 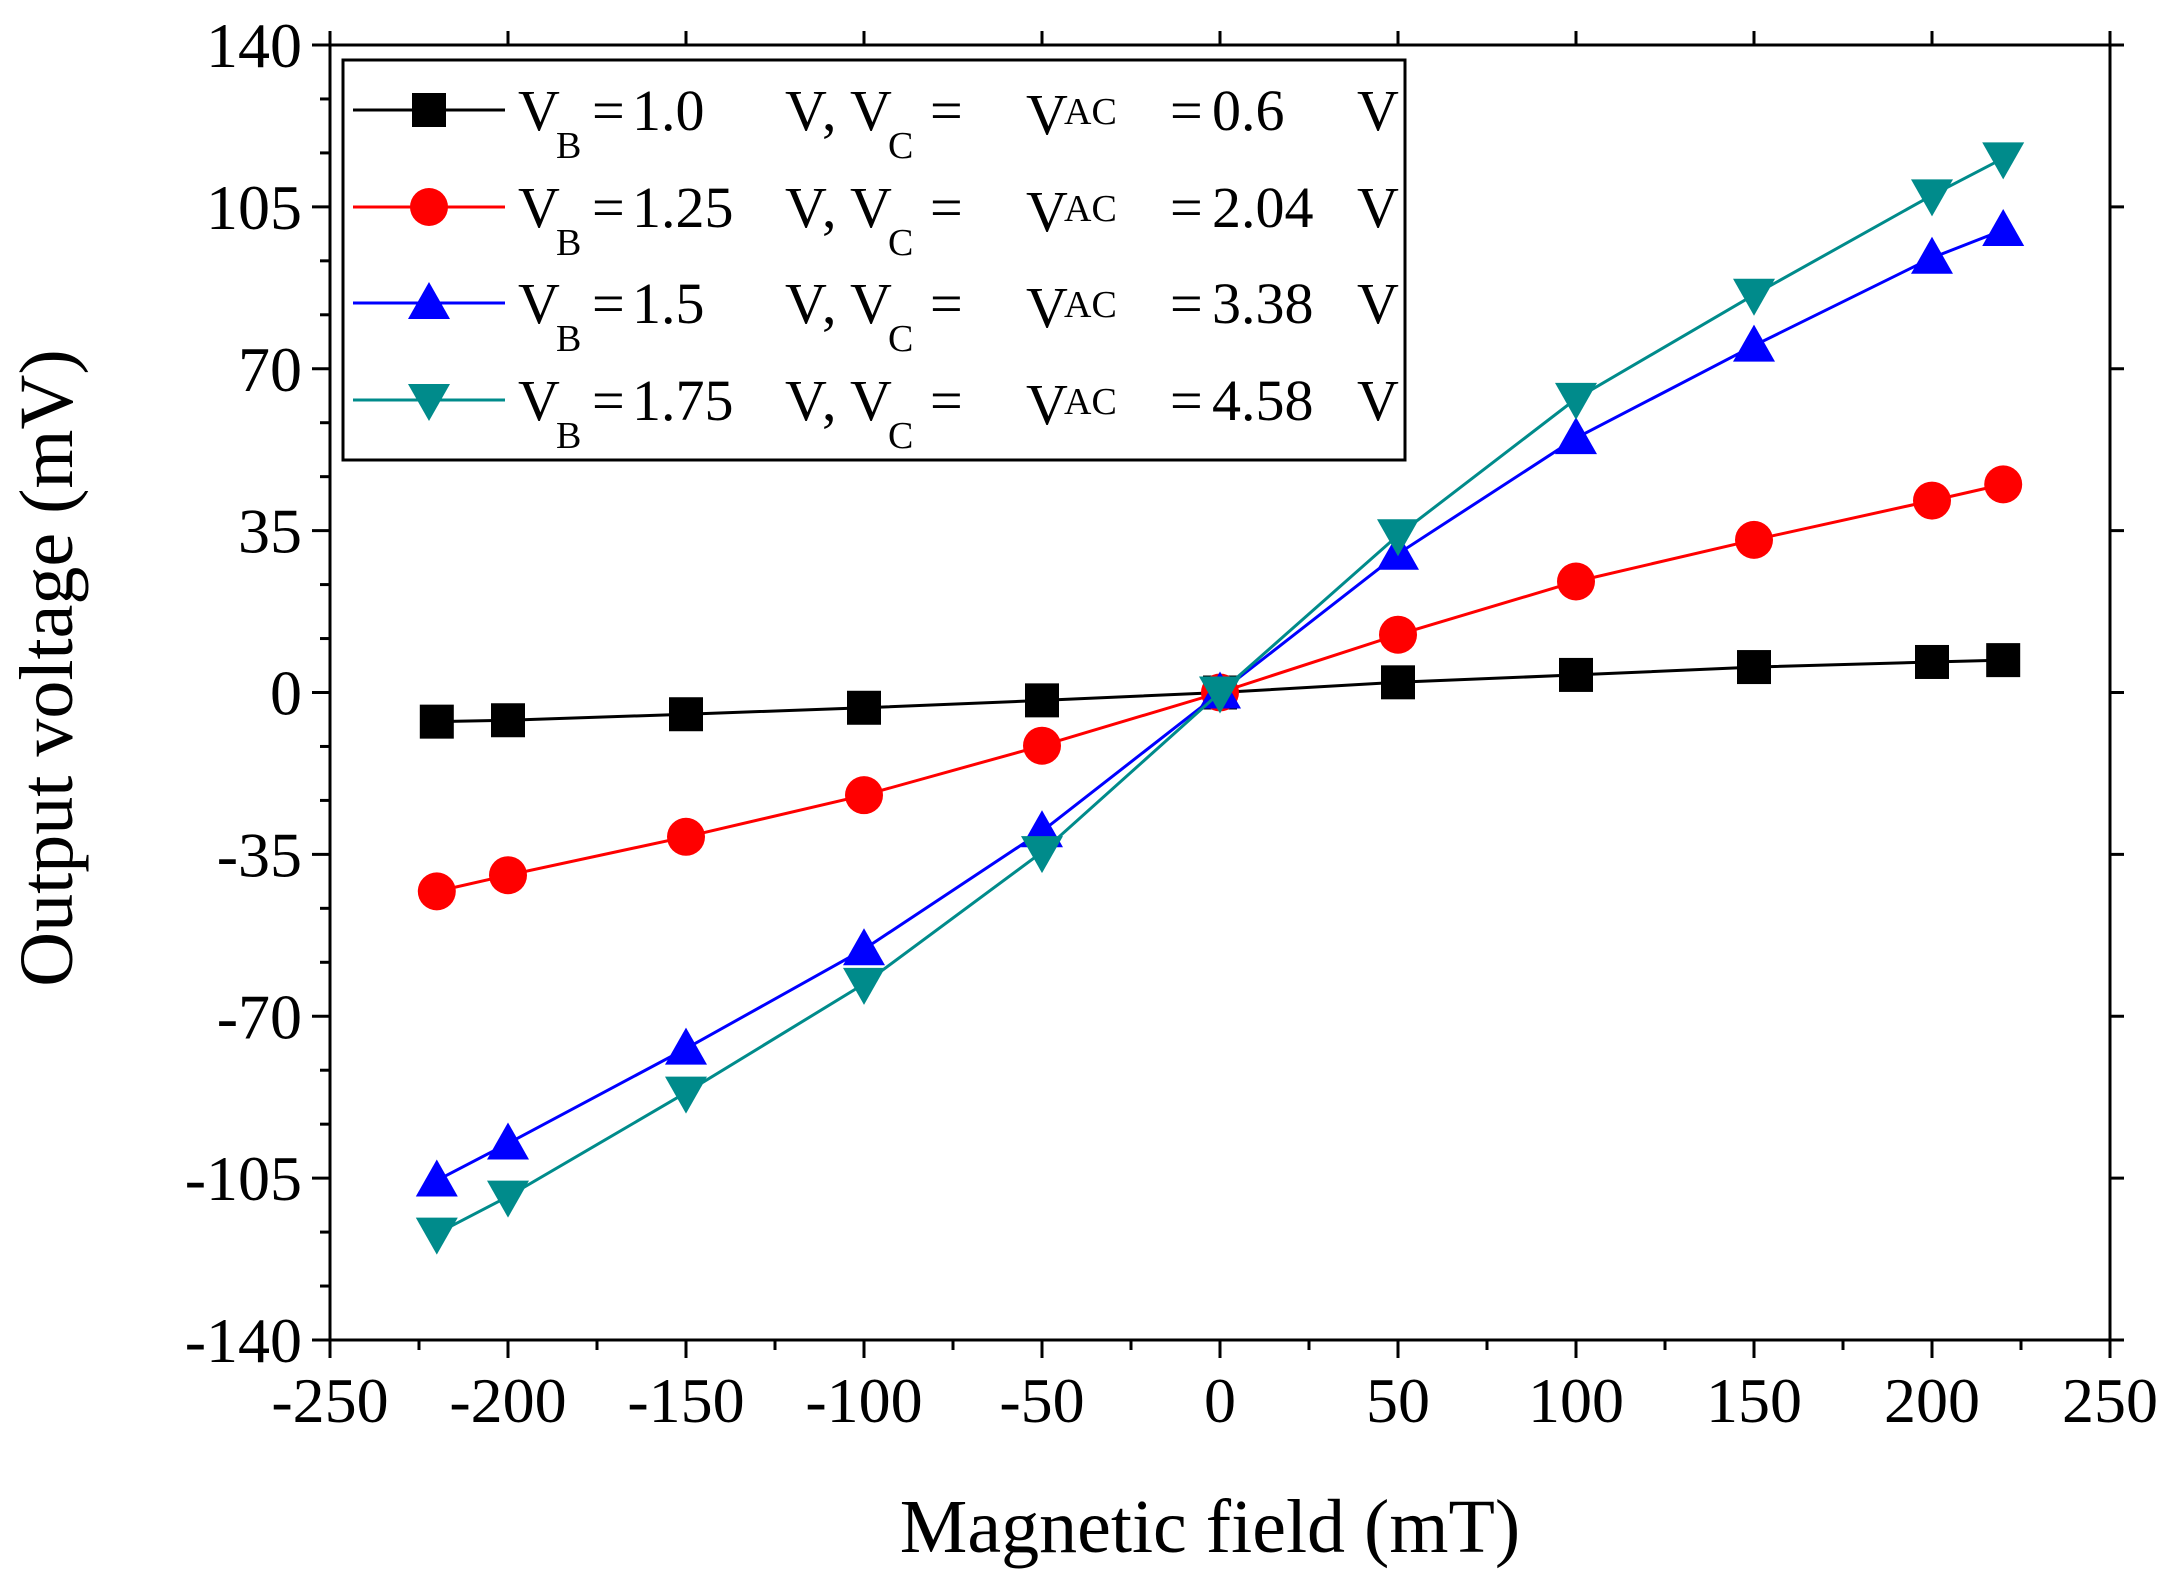 I want to click on x-tick-label: 250, so click(x=2110, y=1400).